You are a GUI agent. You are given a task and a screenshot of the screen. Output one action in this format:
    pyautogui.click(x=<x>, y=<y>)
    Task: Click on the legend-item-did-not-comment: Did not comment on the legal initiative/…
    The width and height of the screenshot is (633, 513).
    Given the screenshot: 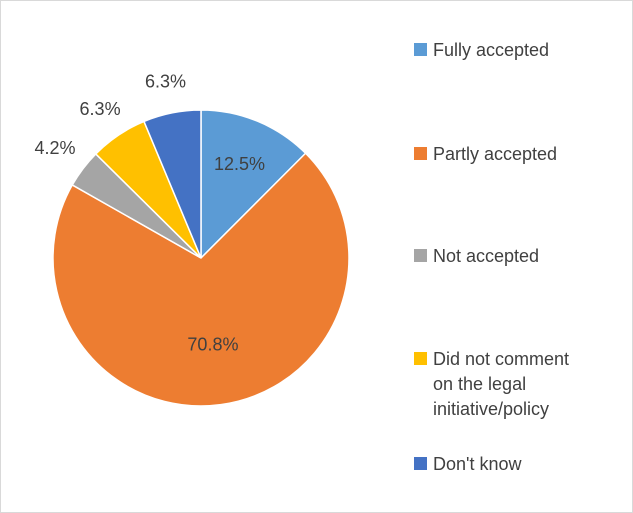 What is the action you would take?
    pyautogui.click(x=521, y=384)
    